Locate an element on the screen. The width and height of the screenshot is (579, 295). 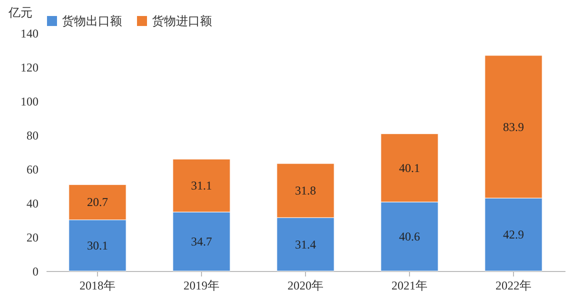
data-label: 31.4 is located at coordinates (305, 244).